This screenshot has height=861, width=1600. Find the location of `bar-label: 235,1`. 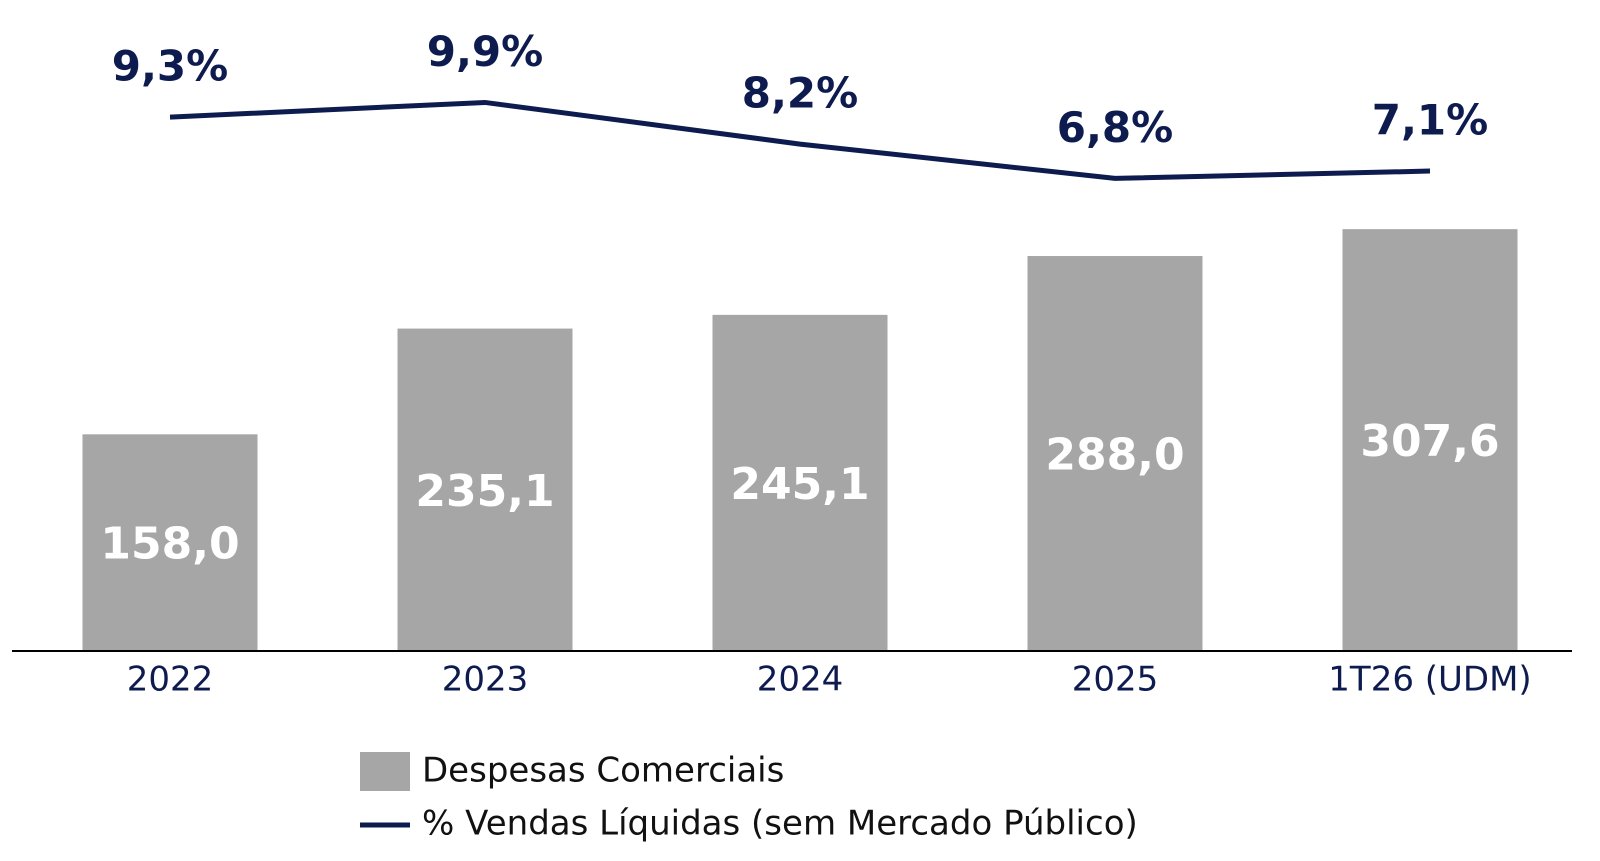

bar-label: 235,1 is located at coordinates (484, 491).